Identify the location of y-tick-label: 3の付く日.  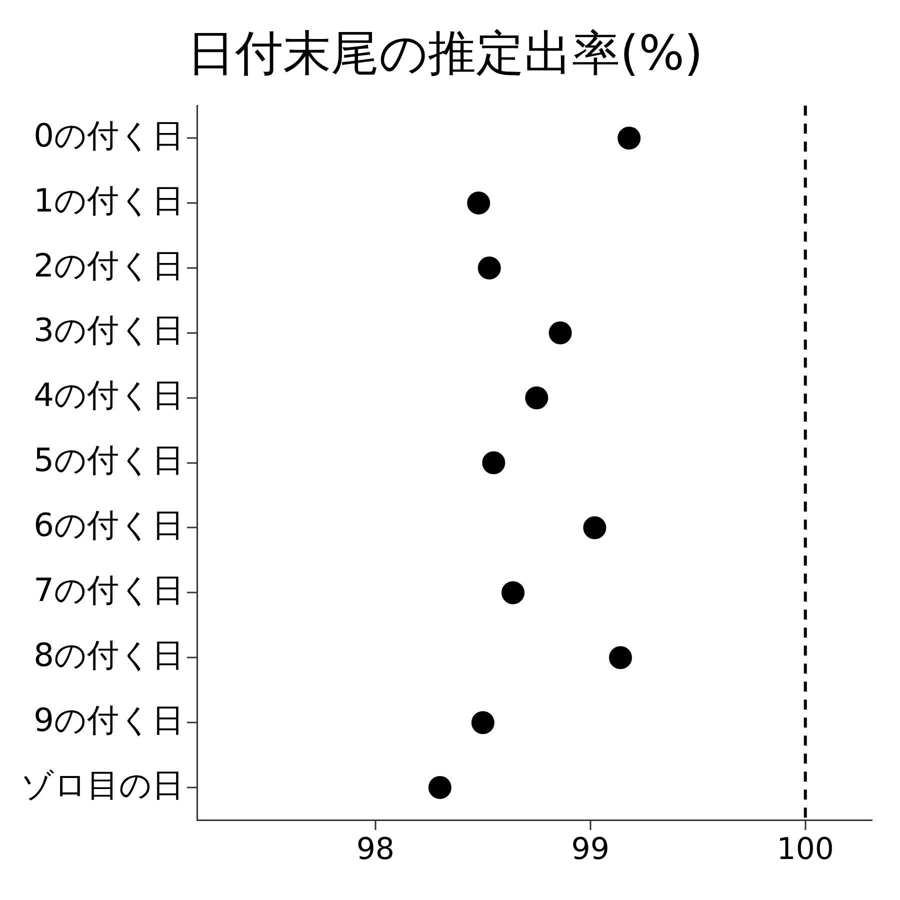
(109, 330).